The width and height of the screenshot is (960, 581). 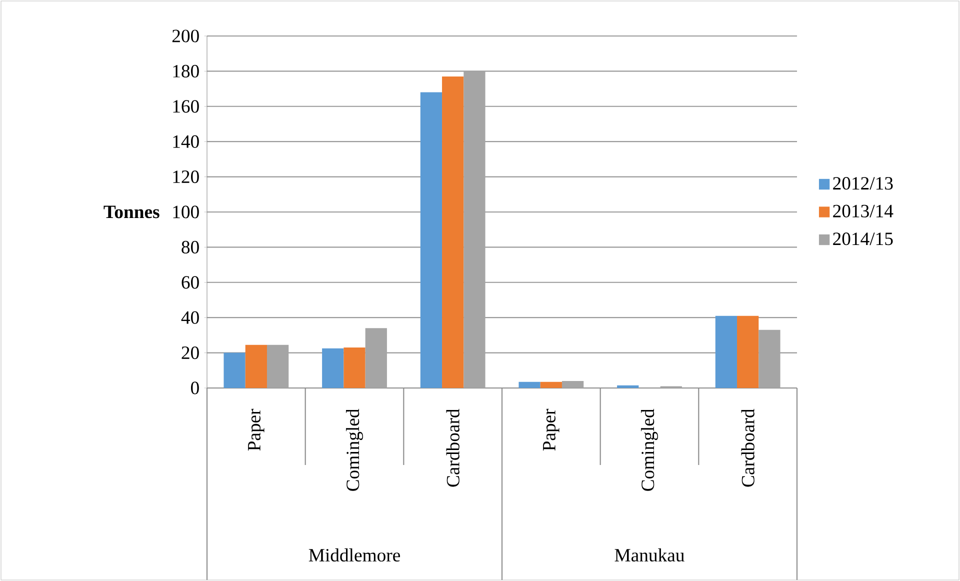 What do you see at coordinates (649, 555) in the screenshot?
I see `text: Manukau` at bounding box center [649, 555].